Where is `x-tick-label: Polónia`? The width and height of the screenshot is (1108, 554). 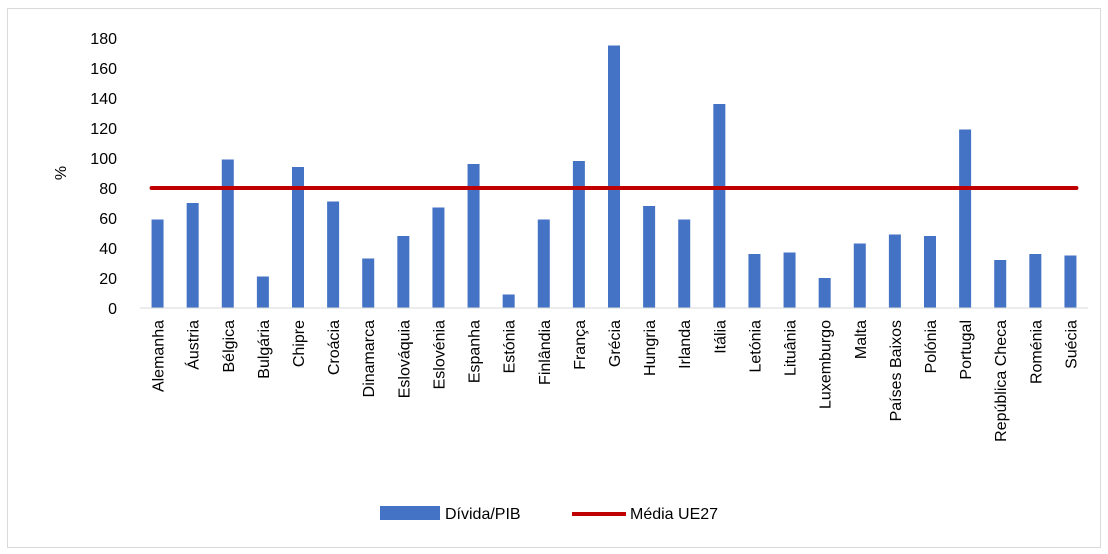
x-tick-label: Polónia is located at coordinates (931, 346).